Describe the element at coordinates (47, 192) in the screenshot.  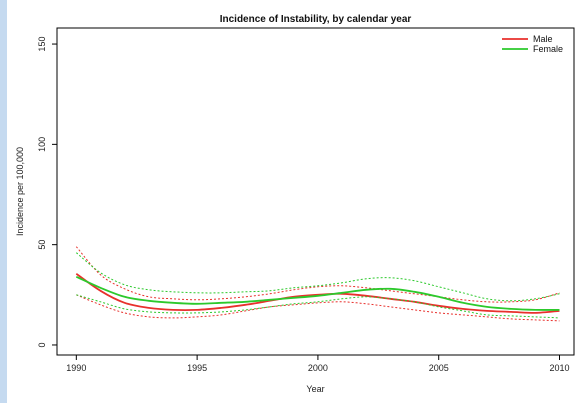
I see `y-axis: 0 50 100 150` at that location.